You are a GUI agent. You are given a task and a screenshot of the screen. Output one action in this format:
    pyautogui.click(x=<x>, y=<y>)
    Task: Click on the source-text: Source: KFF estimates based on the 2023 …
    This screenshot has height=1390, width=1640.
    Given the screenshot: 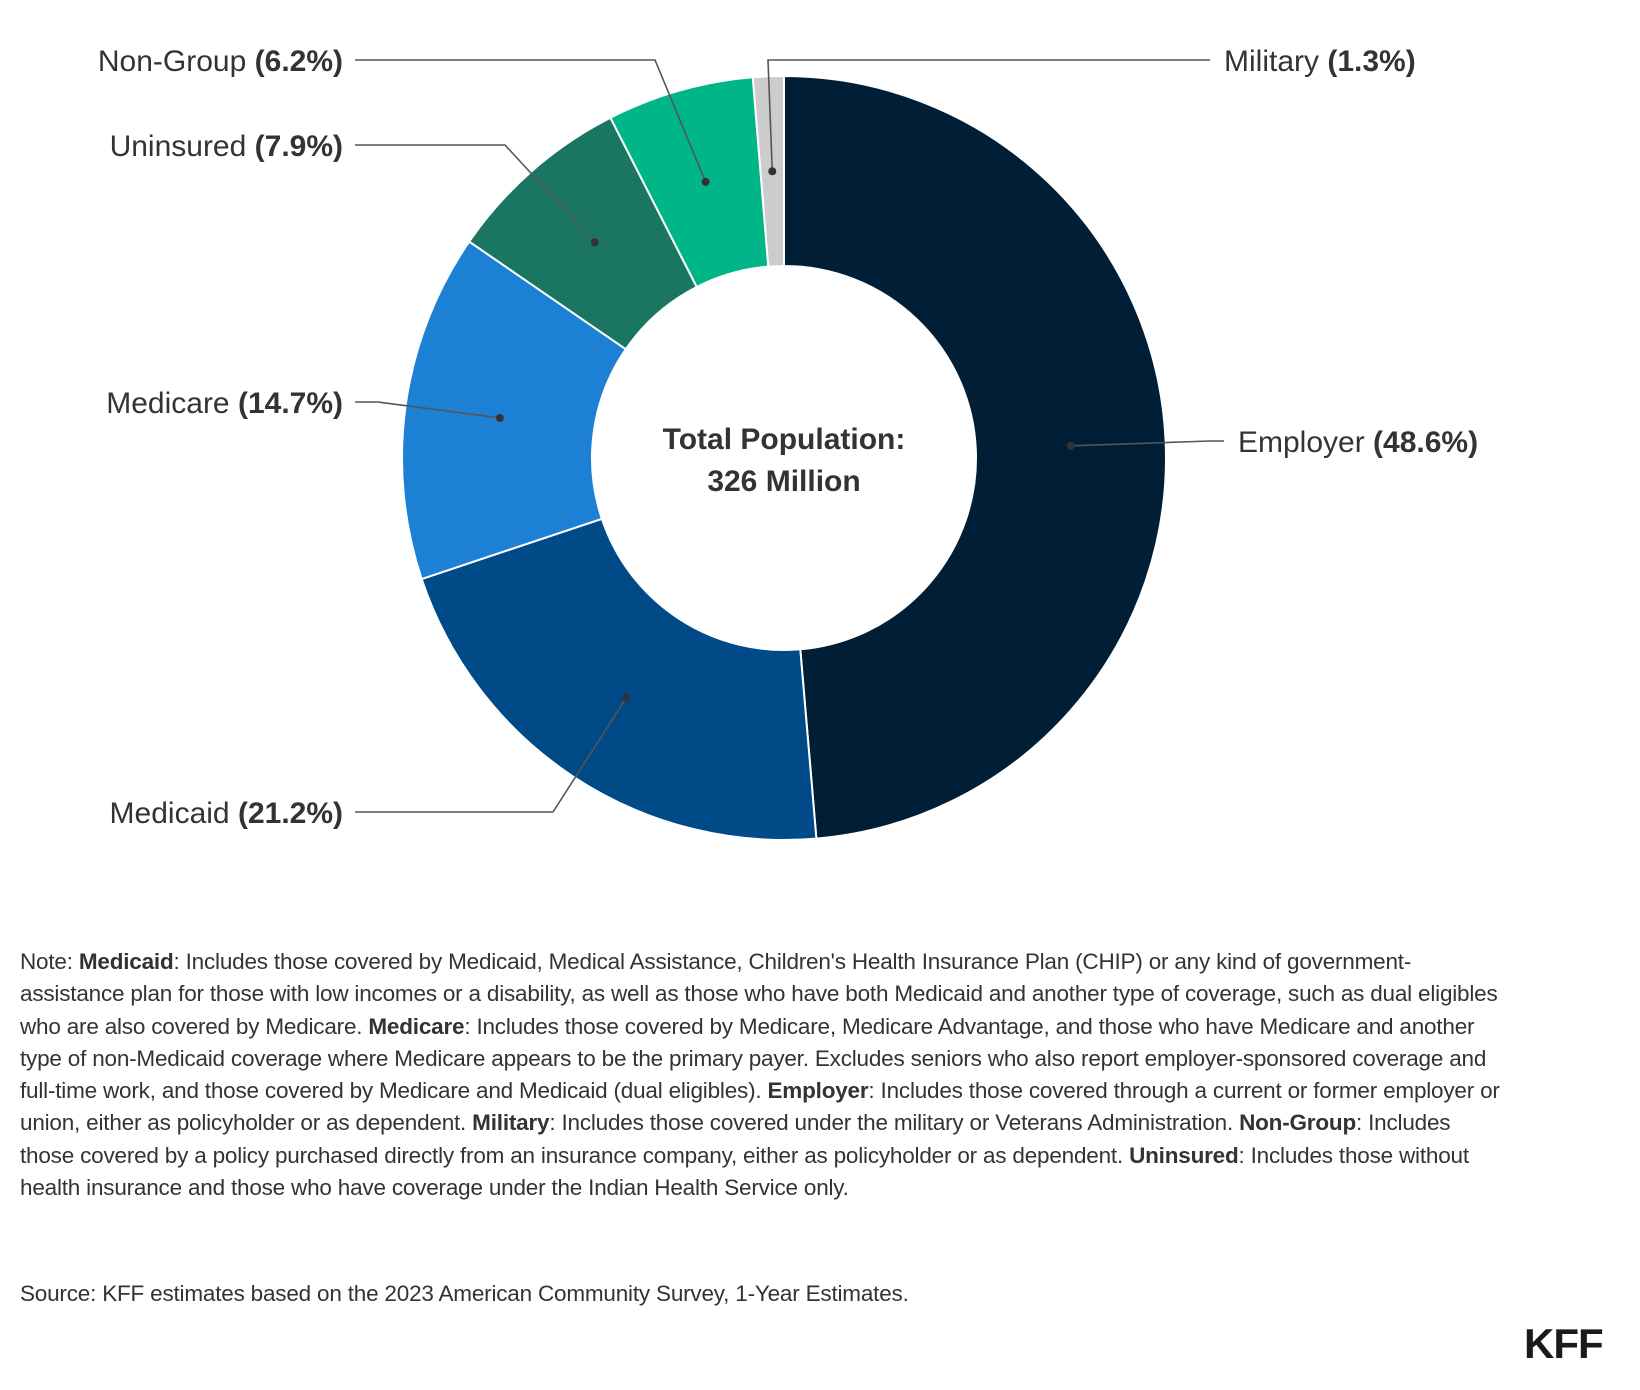 What is the action you would take?
    pyautogui.click(x=464, y=1293)
    